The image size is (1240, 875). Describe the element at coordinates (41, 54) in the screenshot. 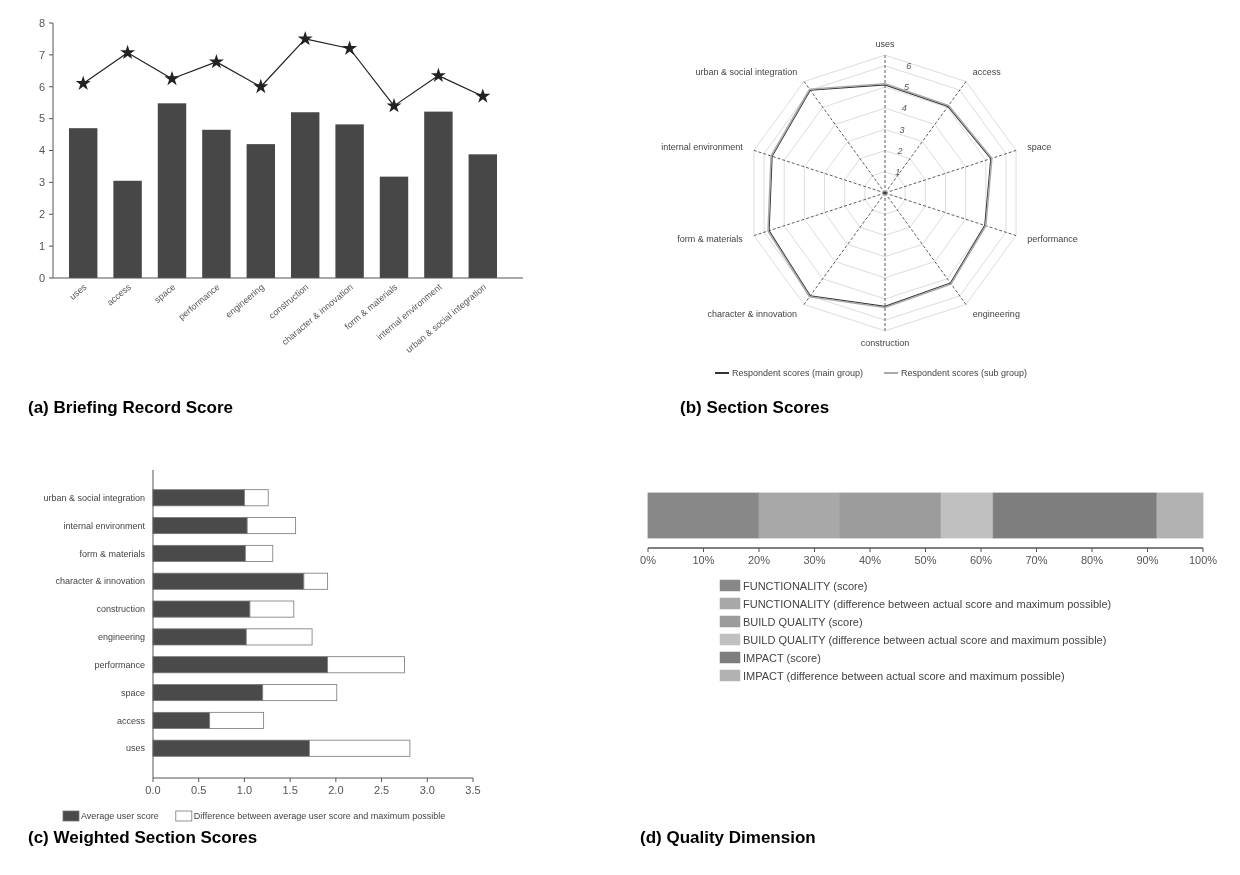

I see `y-tick-label: 7` at that location.